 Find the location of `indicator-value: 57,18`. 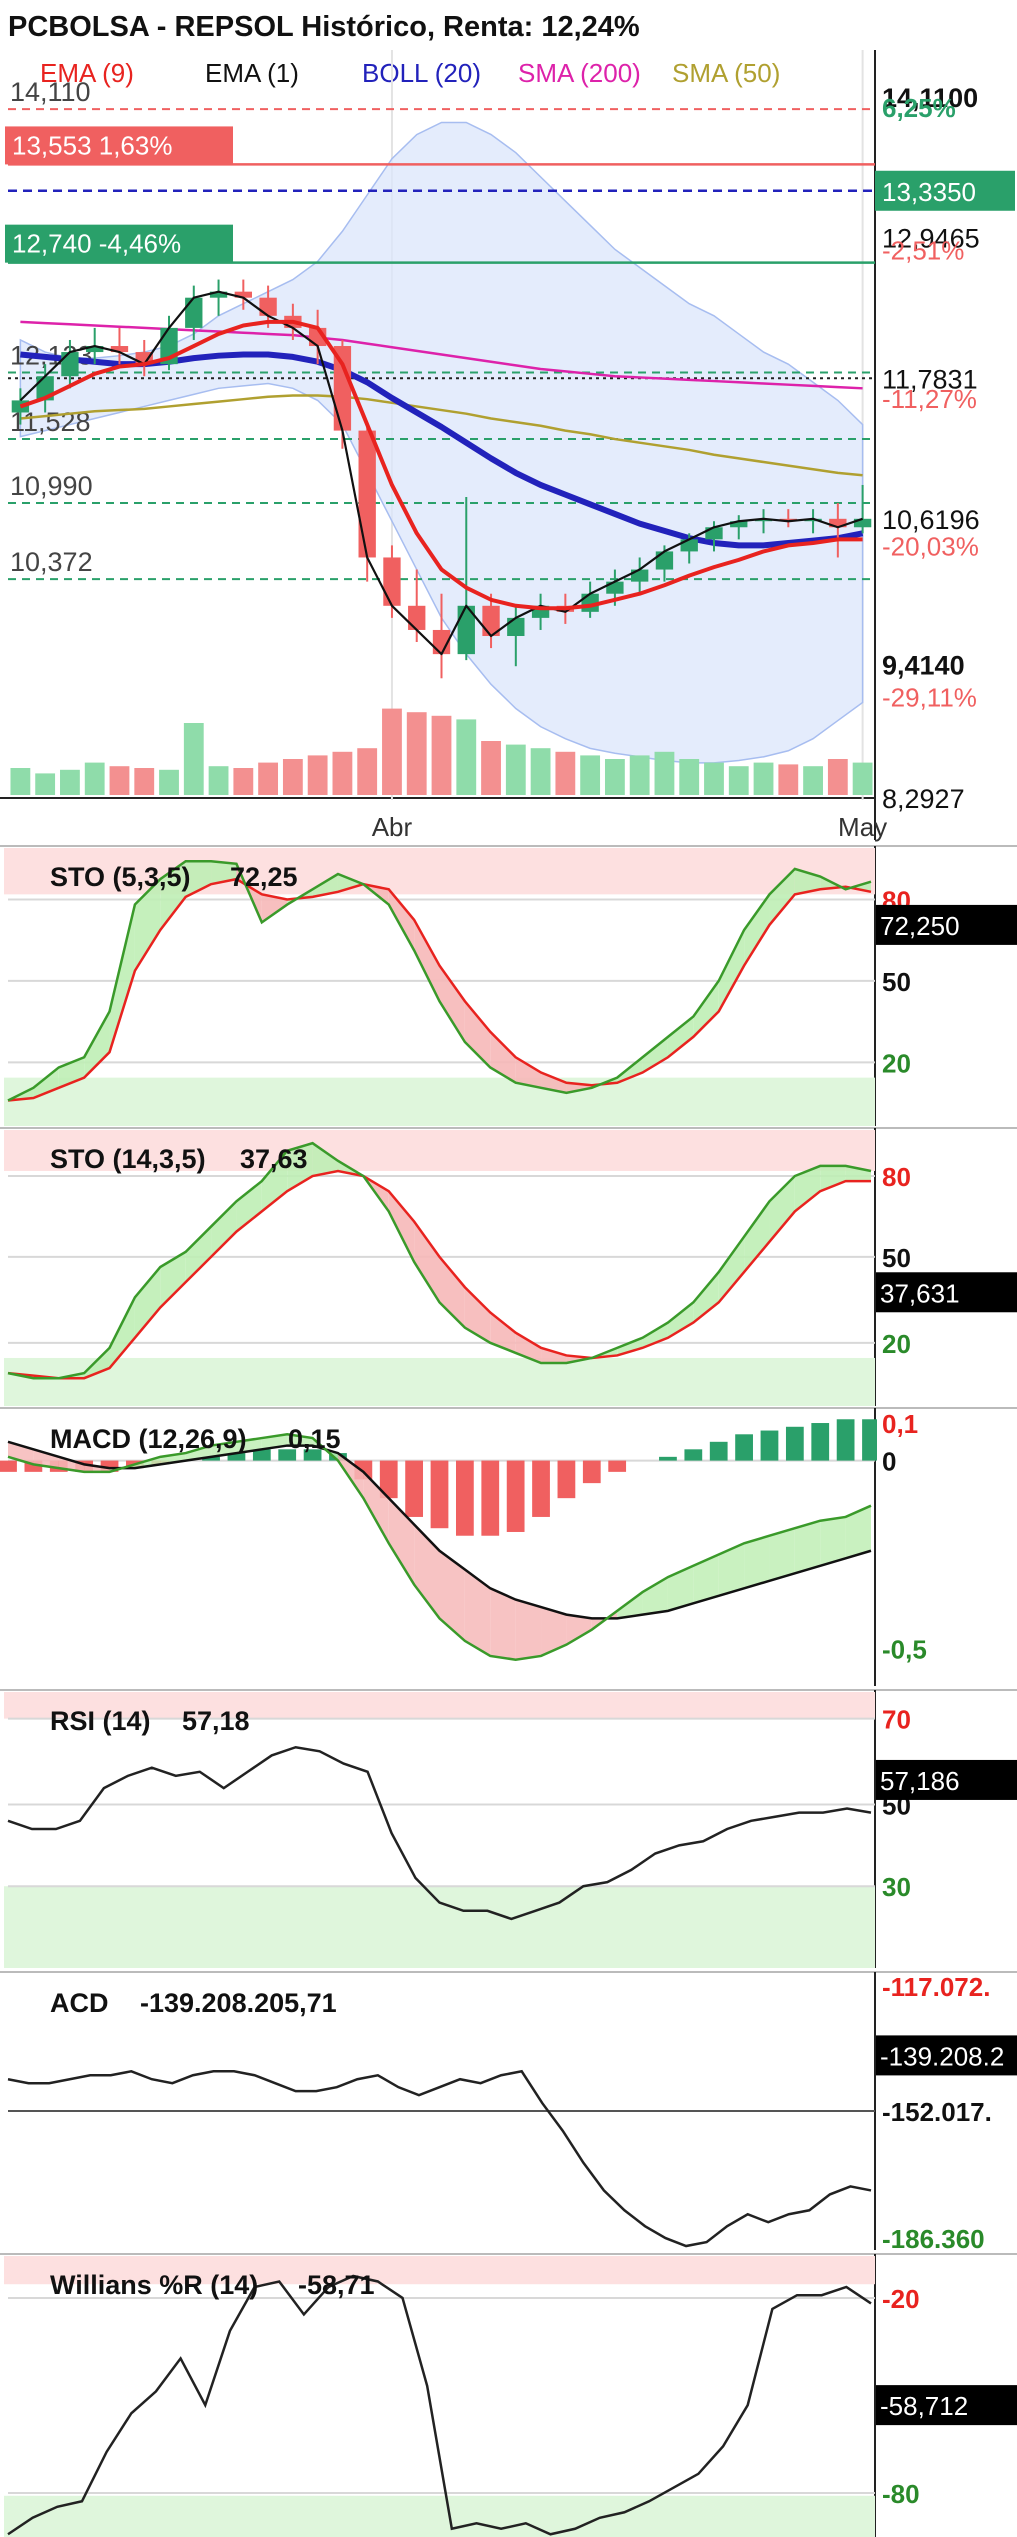

indicator-value: 57,18 is located at coordinates (216, 1721).